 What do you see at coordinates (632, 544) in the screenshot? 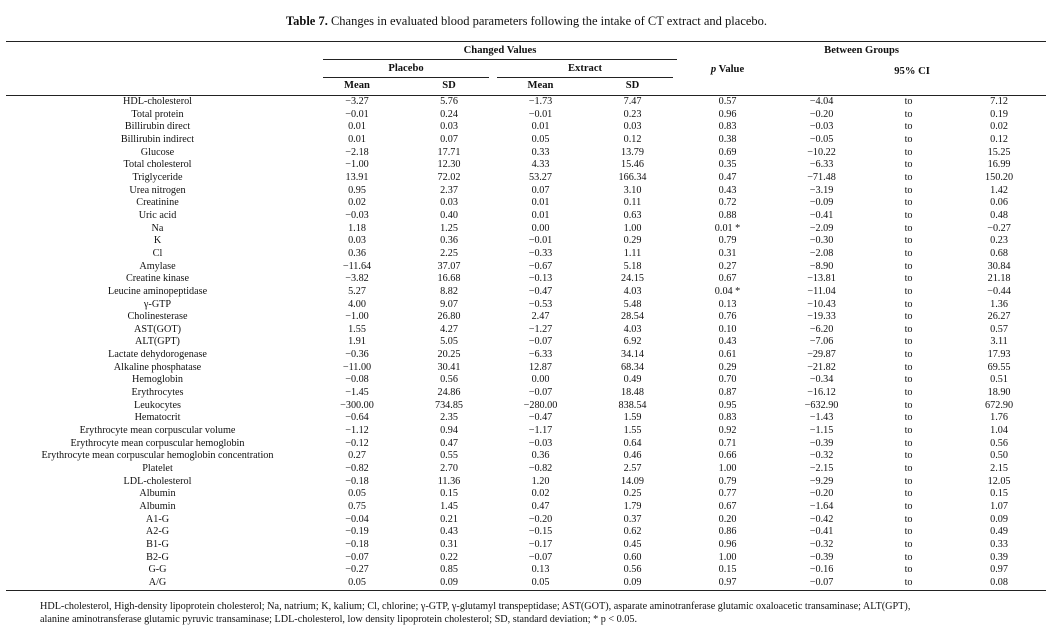
I see `extract-sd: 0.45` at bounding box center [632, 544].